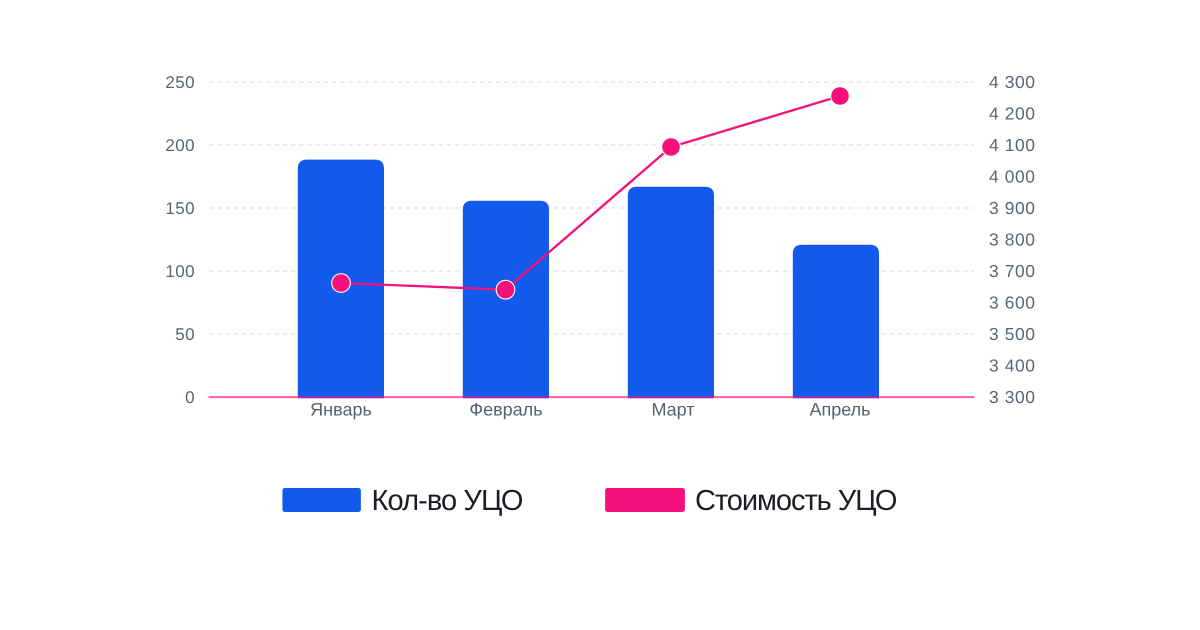  I want to click on svg-text: 150, so click(180, 208).